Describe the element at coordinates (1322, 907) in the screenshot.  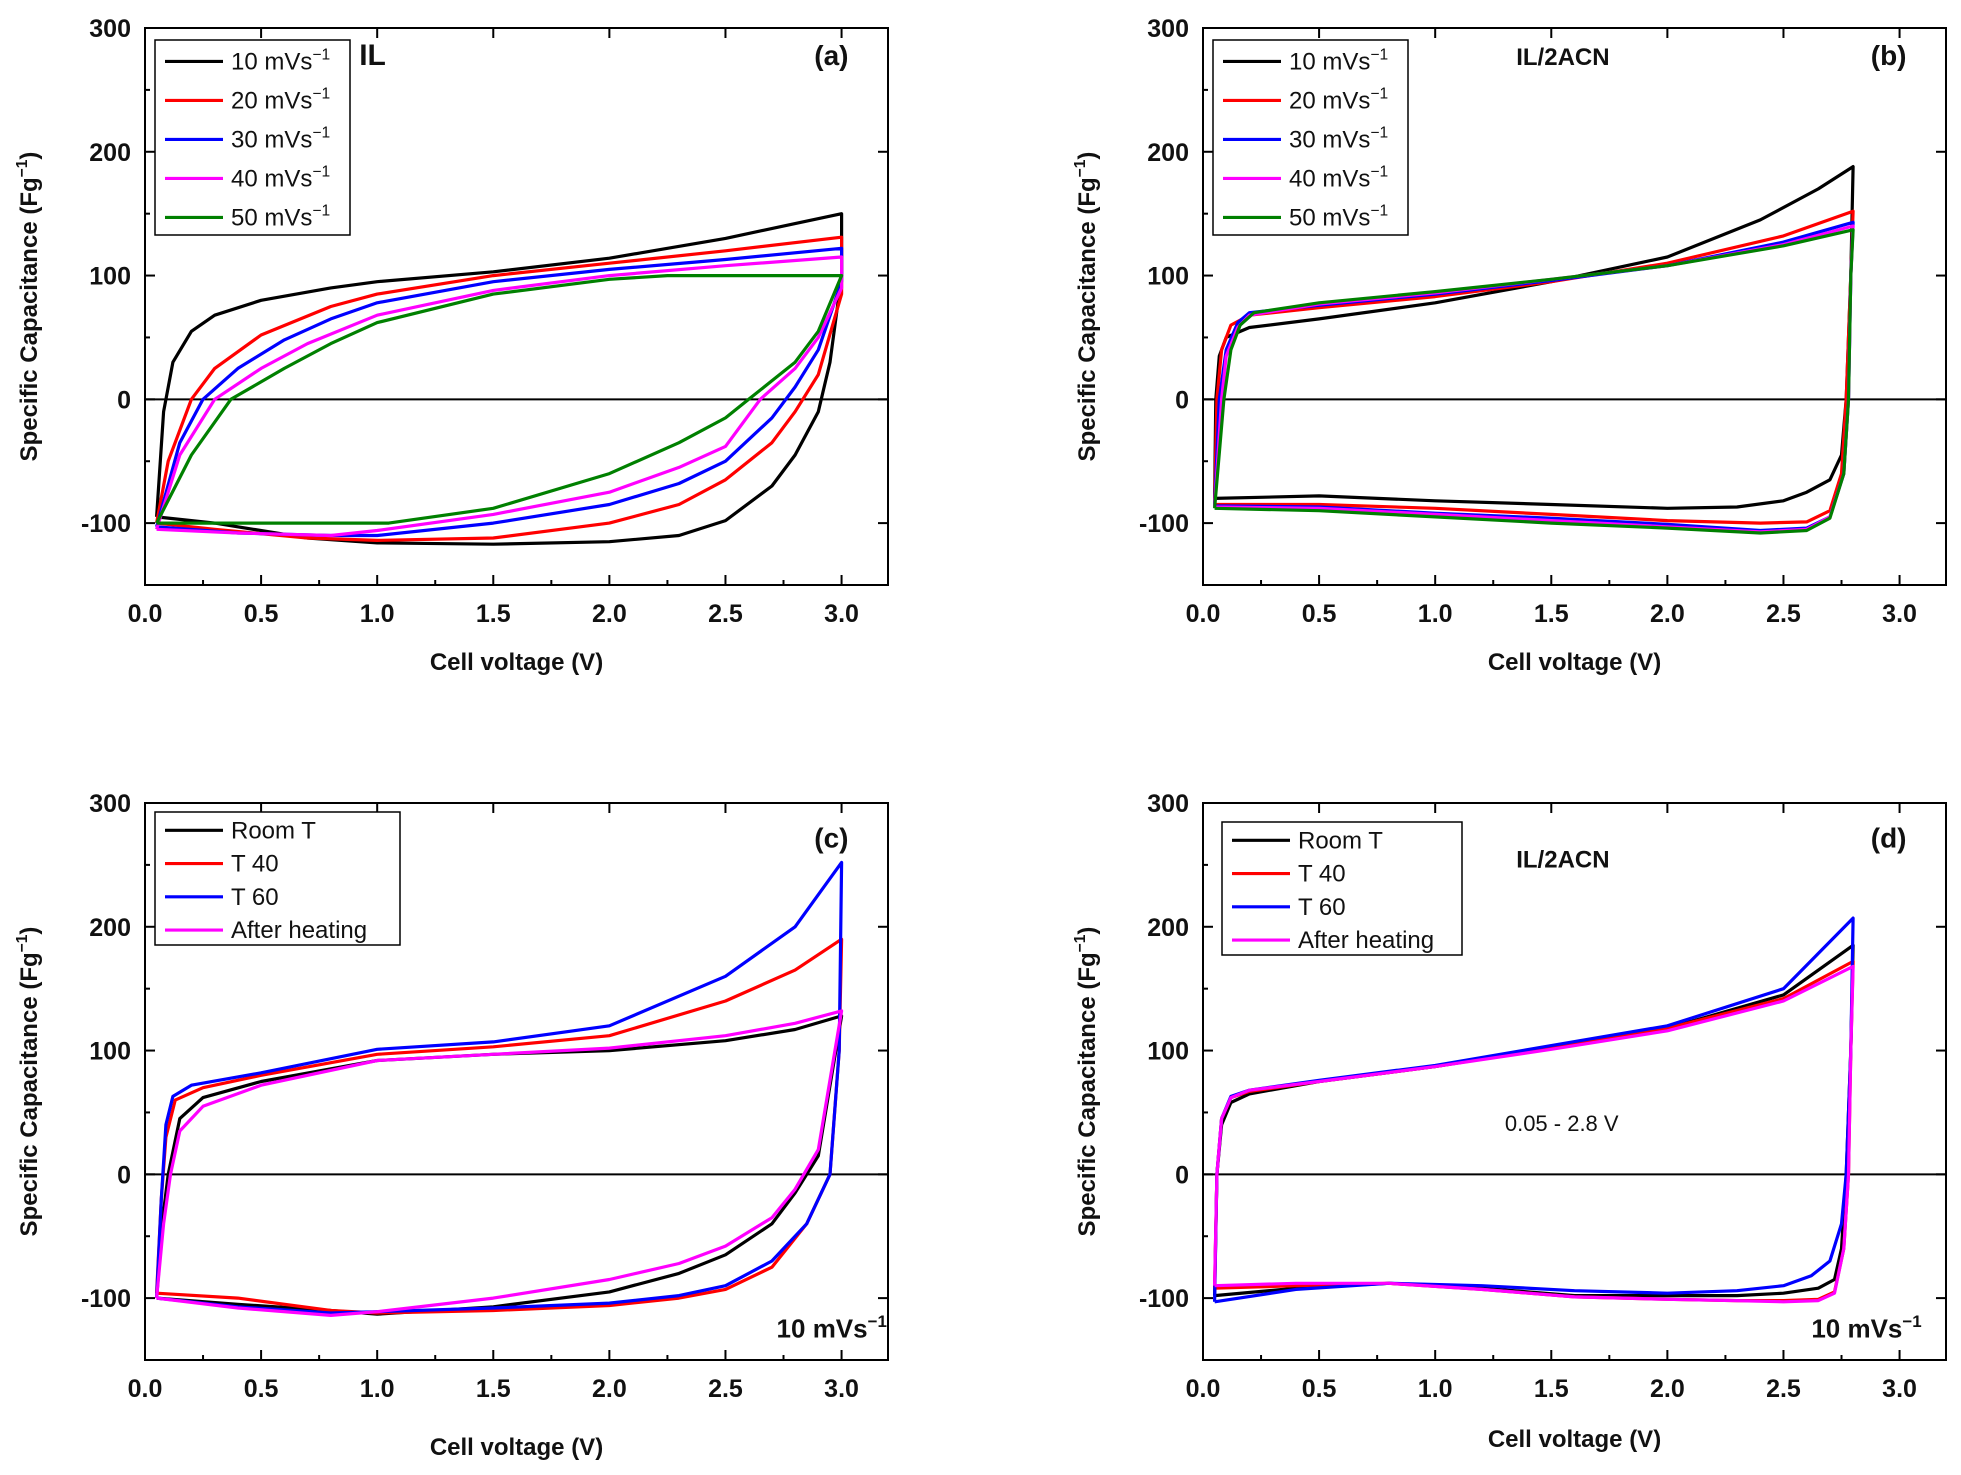
I see `legend-label: T 60` at that location.